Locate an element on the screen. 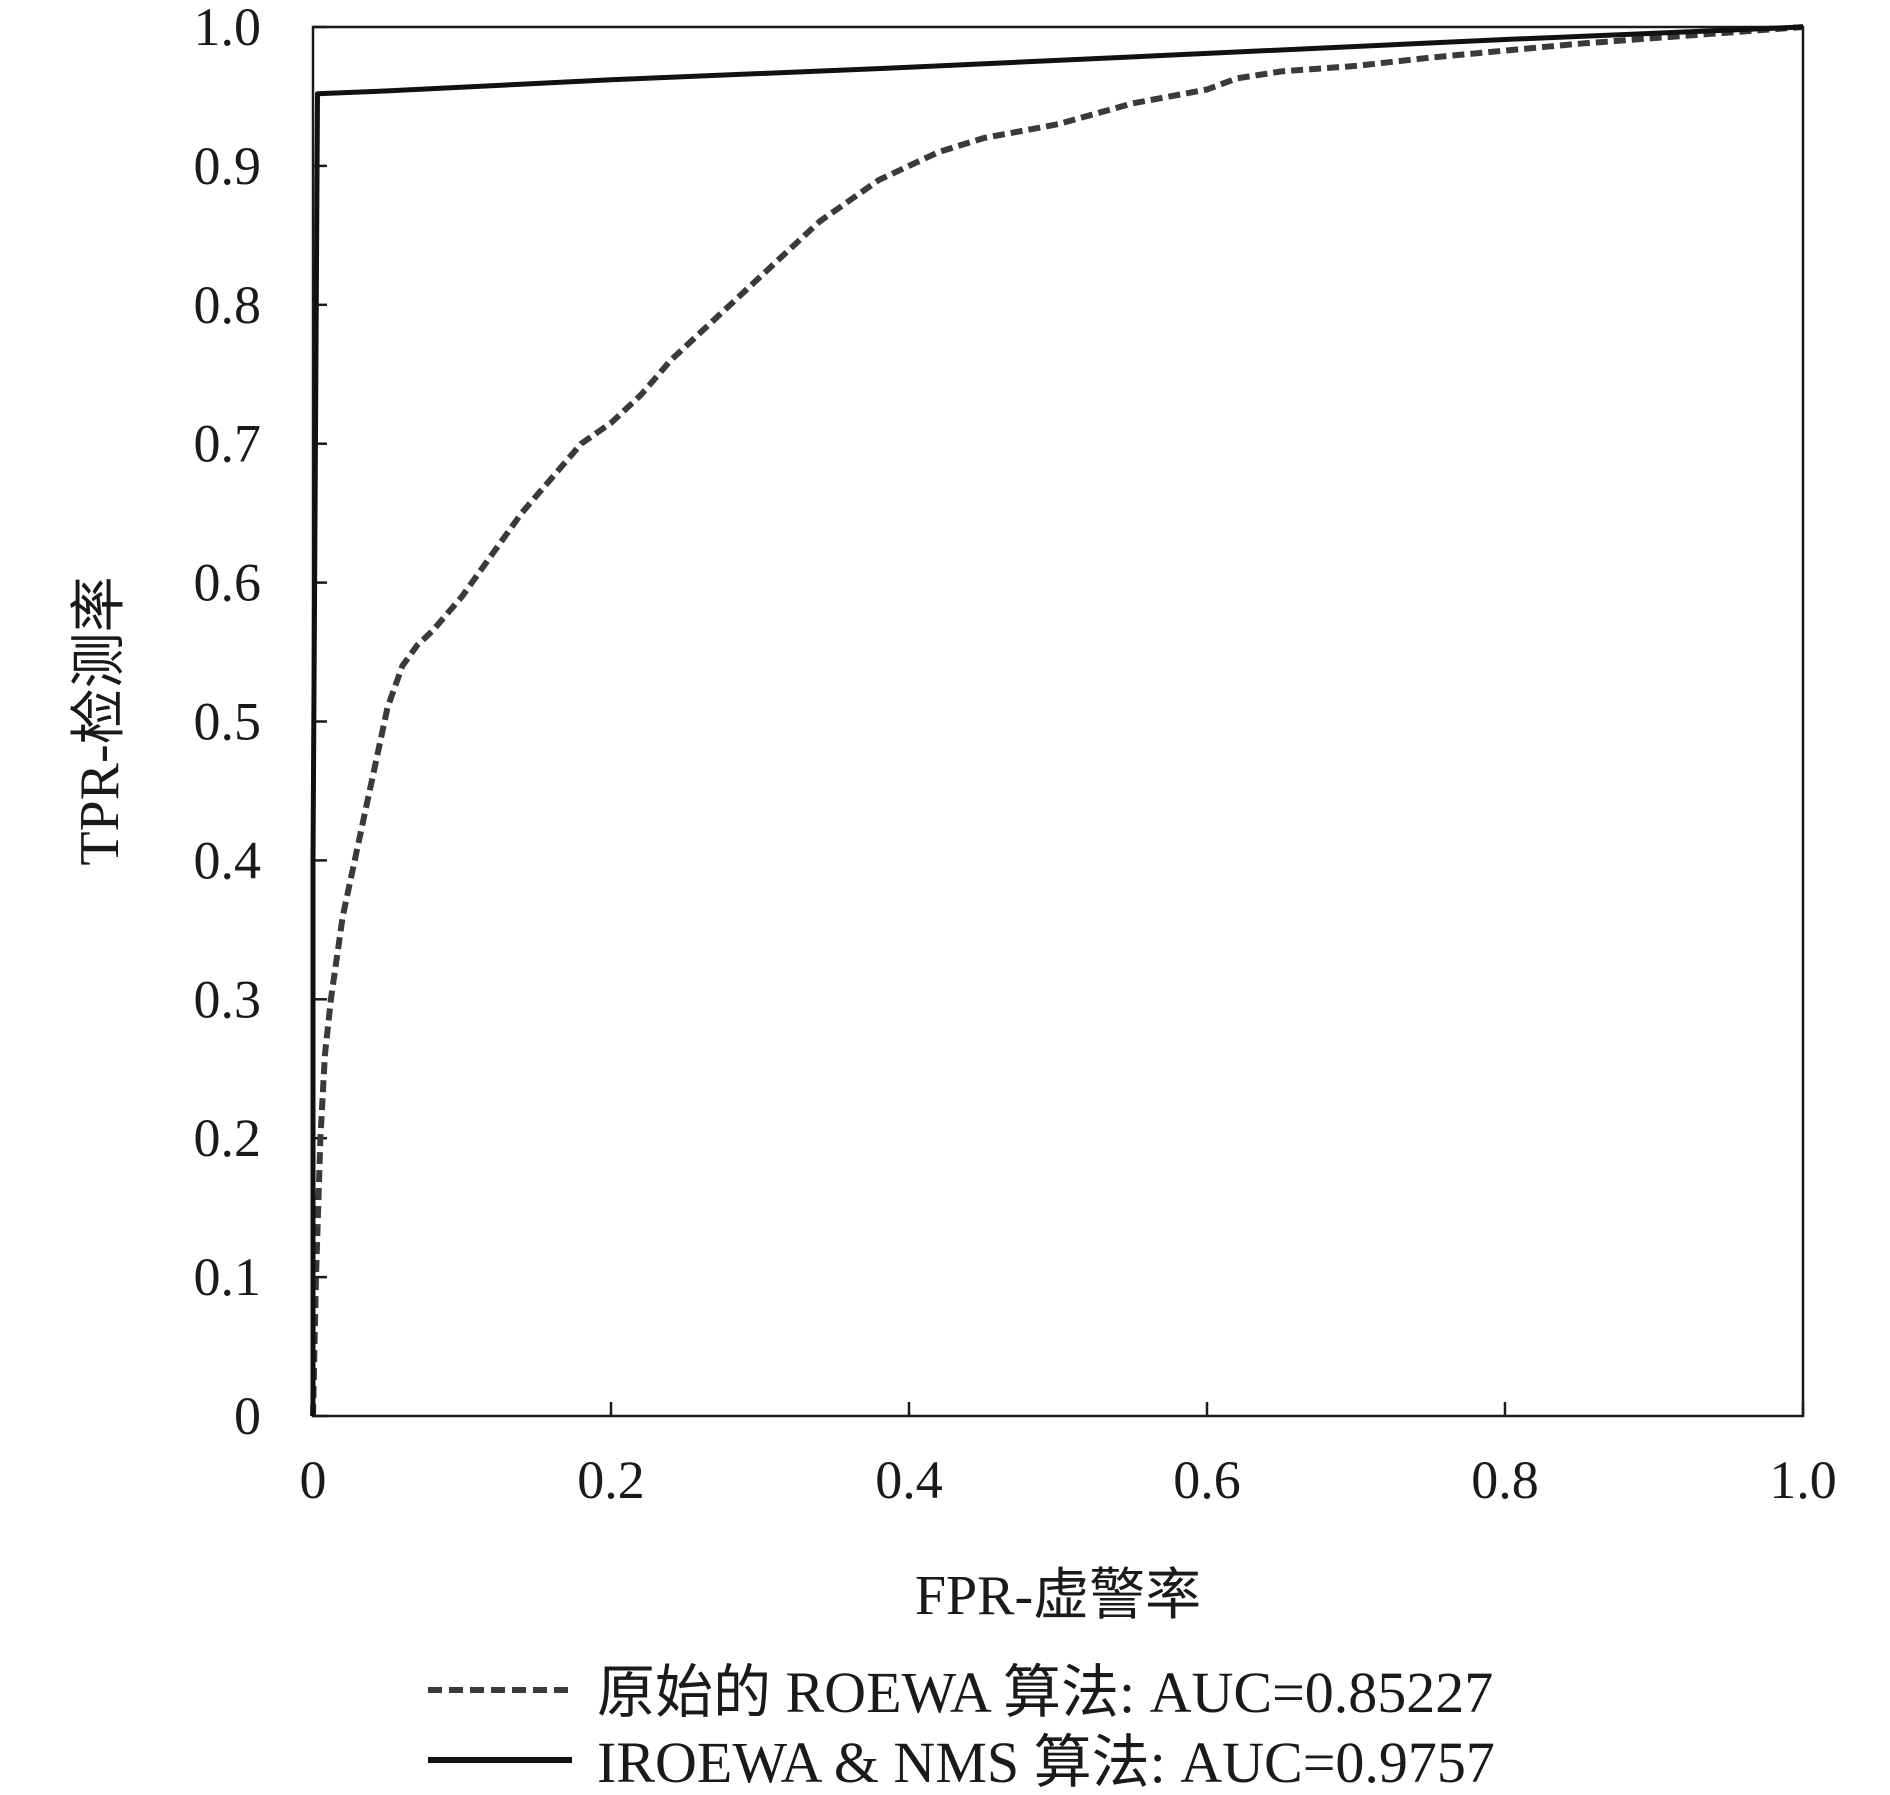 The image size is (1890, 1795). x-tick-label: 0.8 is located at coordinates (1505, 1480).